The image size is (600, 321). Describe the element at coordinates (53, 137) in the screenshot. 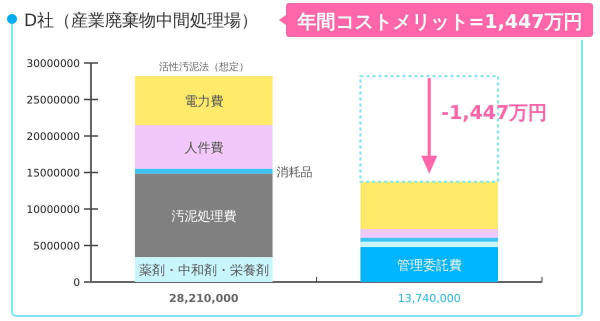

I see `y-tick-label: 20000000` at that location.